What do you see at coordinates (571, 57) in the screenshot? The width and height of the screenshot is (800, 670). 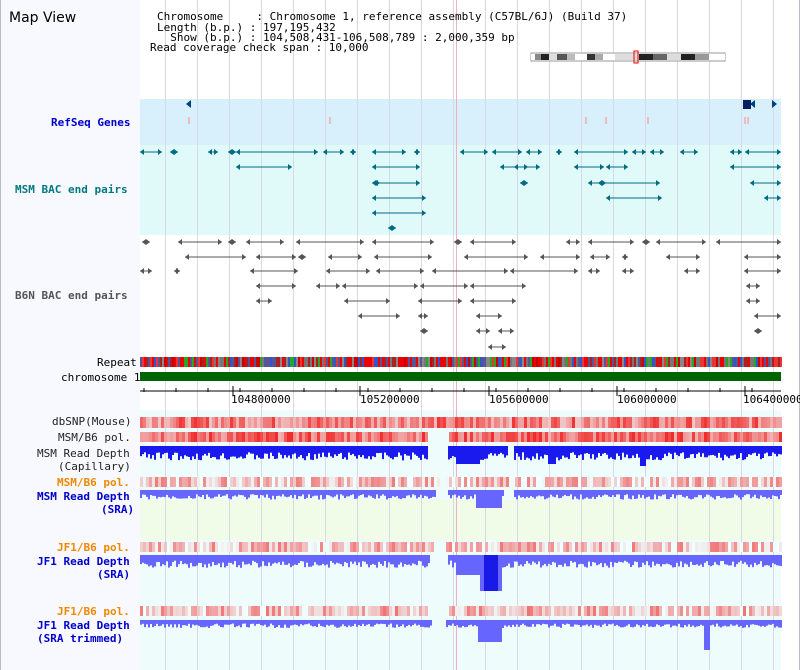 I see `ideogram-band` at bounding box center [571, 57].